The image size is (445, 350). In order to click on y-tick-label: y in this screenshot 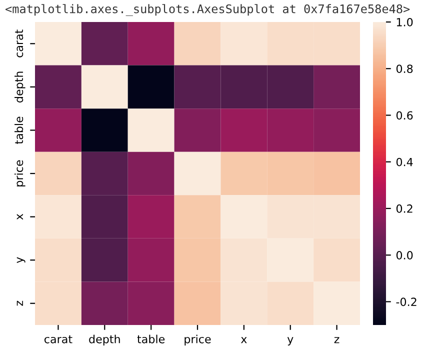, I will do `click(21, 260)`.